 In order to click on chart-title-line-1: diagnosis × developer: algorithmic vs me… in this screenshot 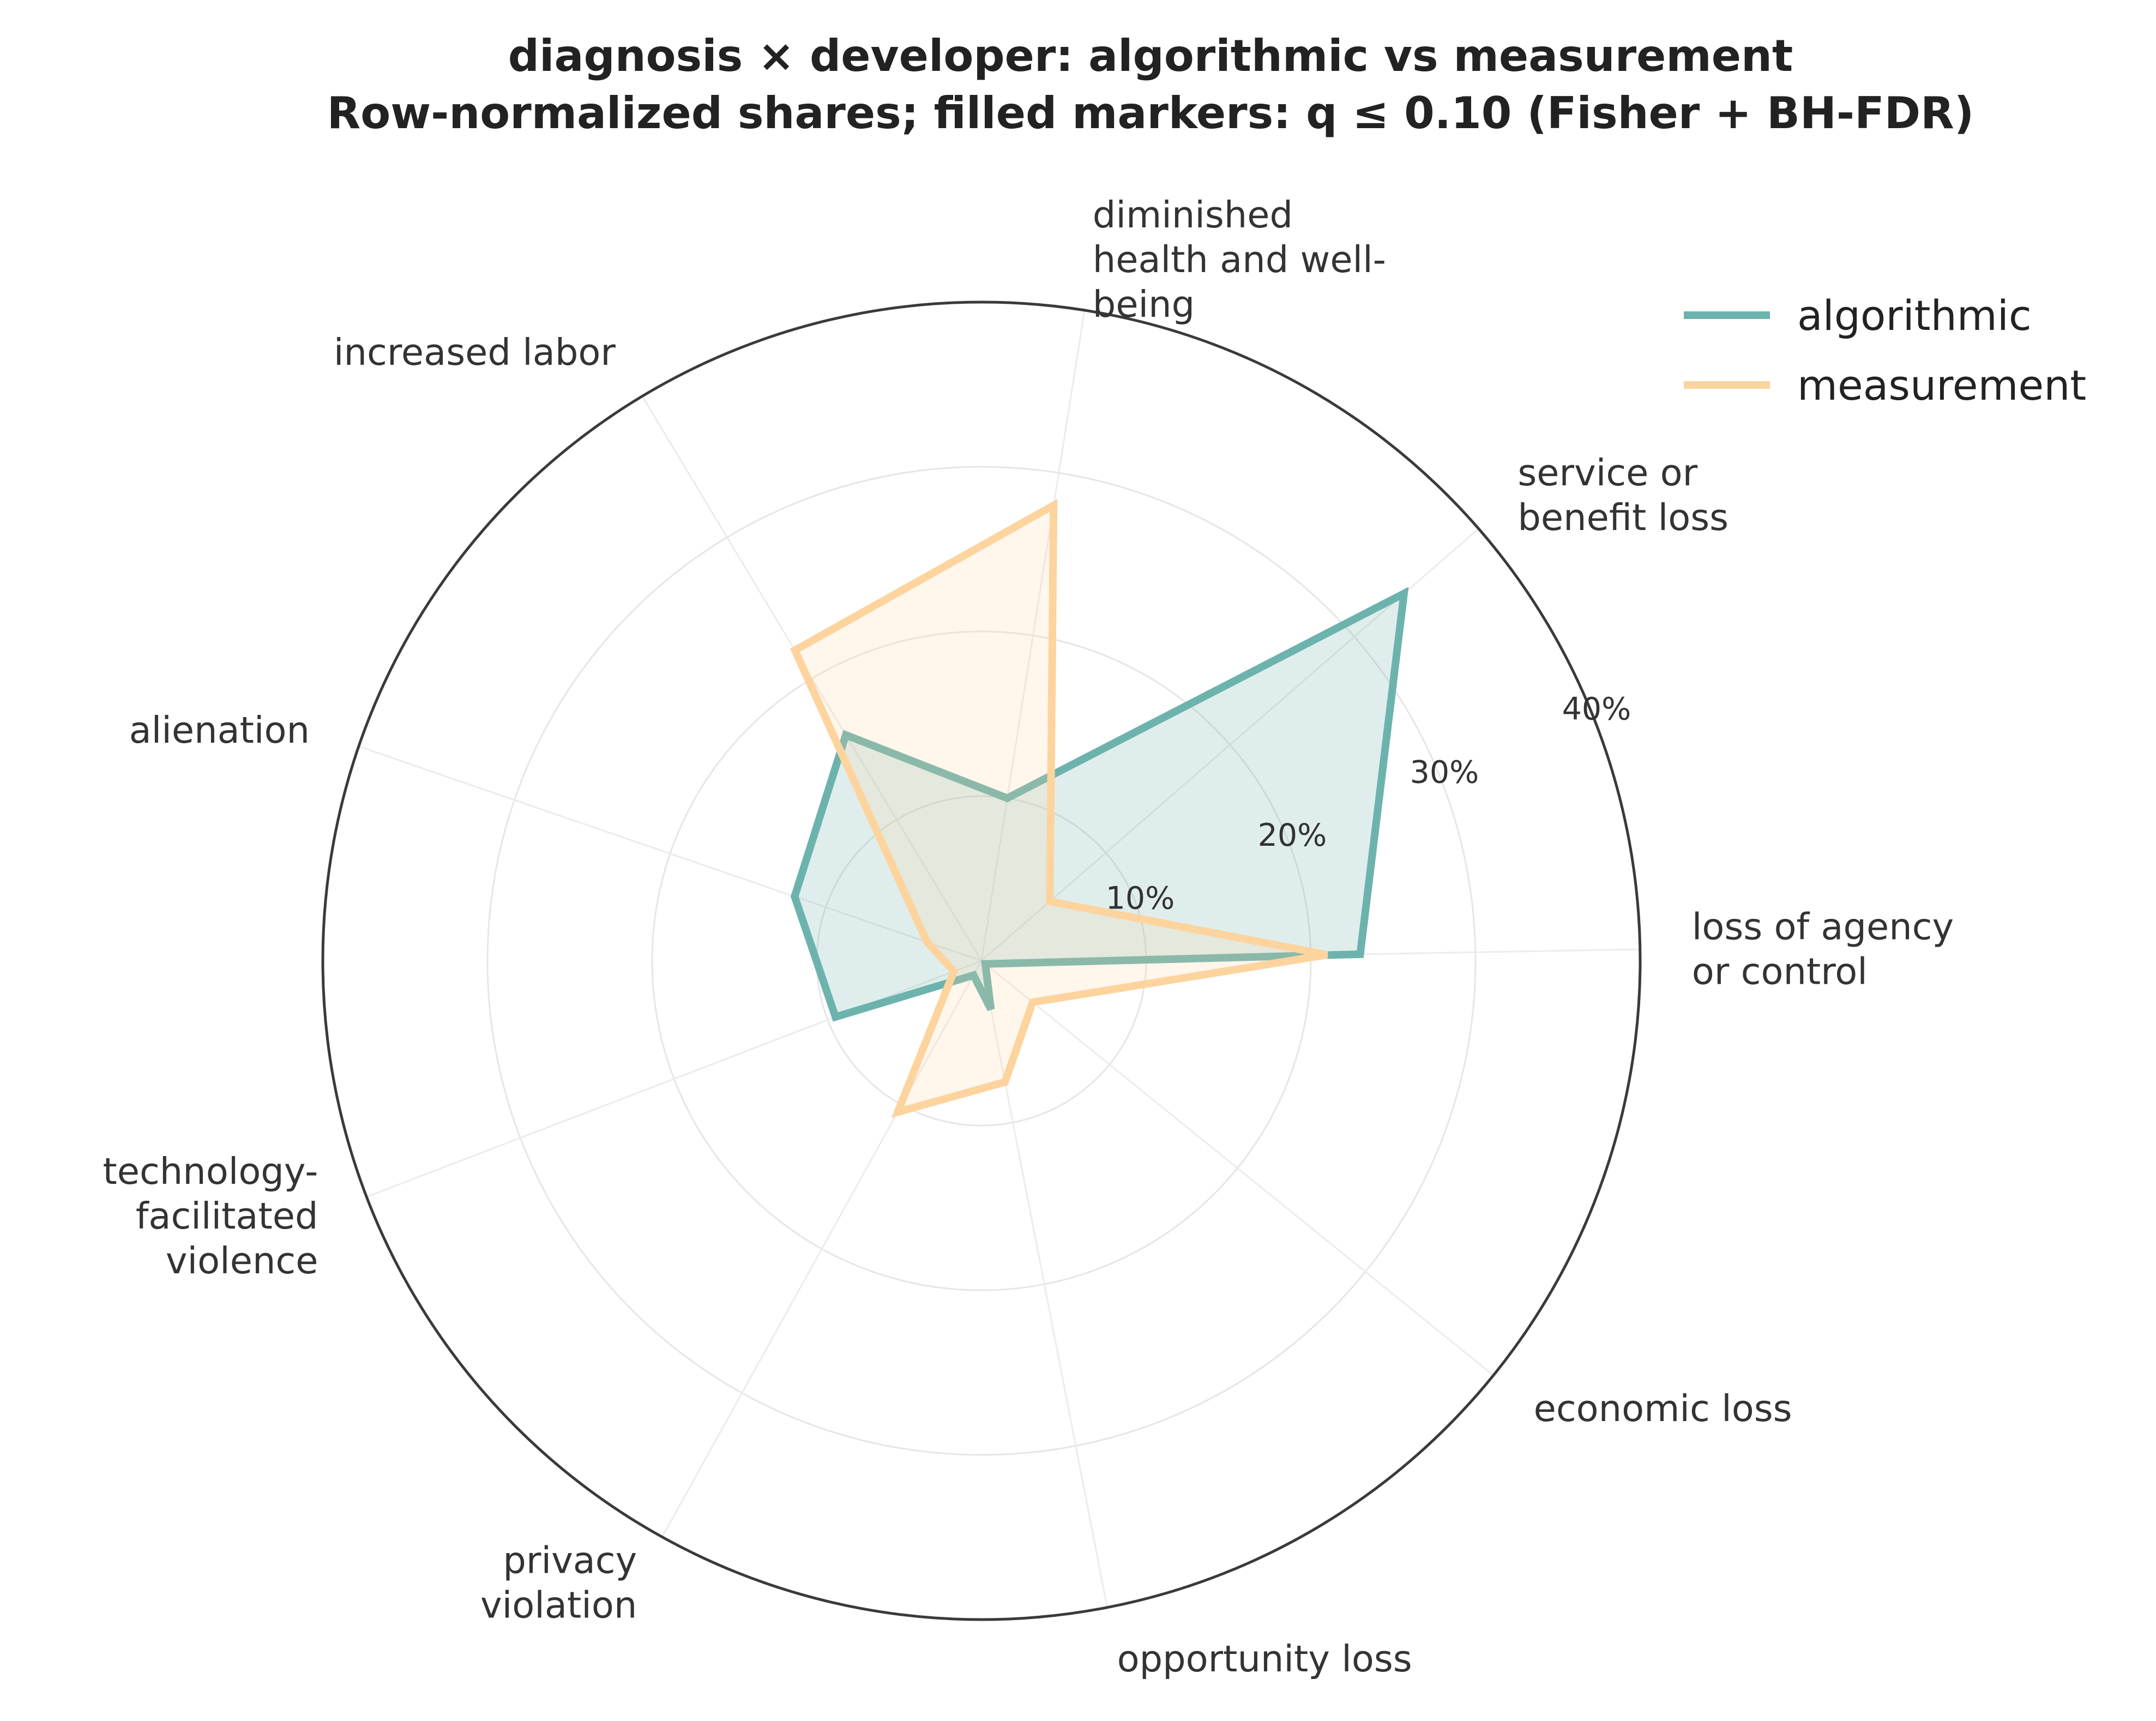, I will do `click(1150, 56)`.